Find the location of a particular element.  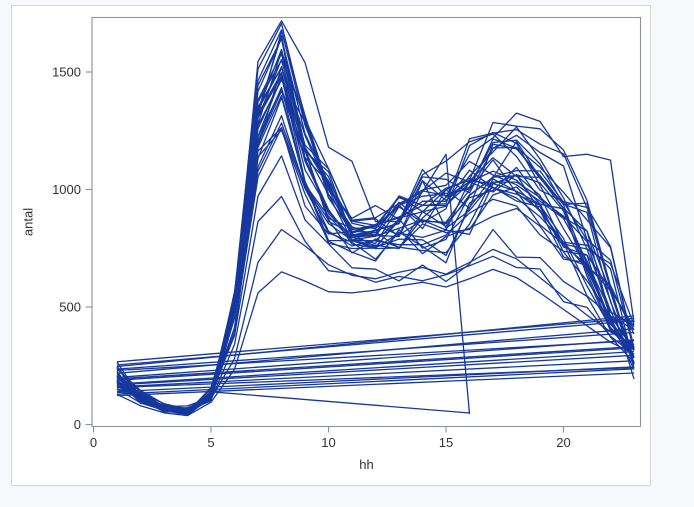

svg-text: 5 is located at coordinates (210, 442).